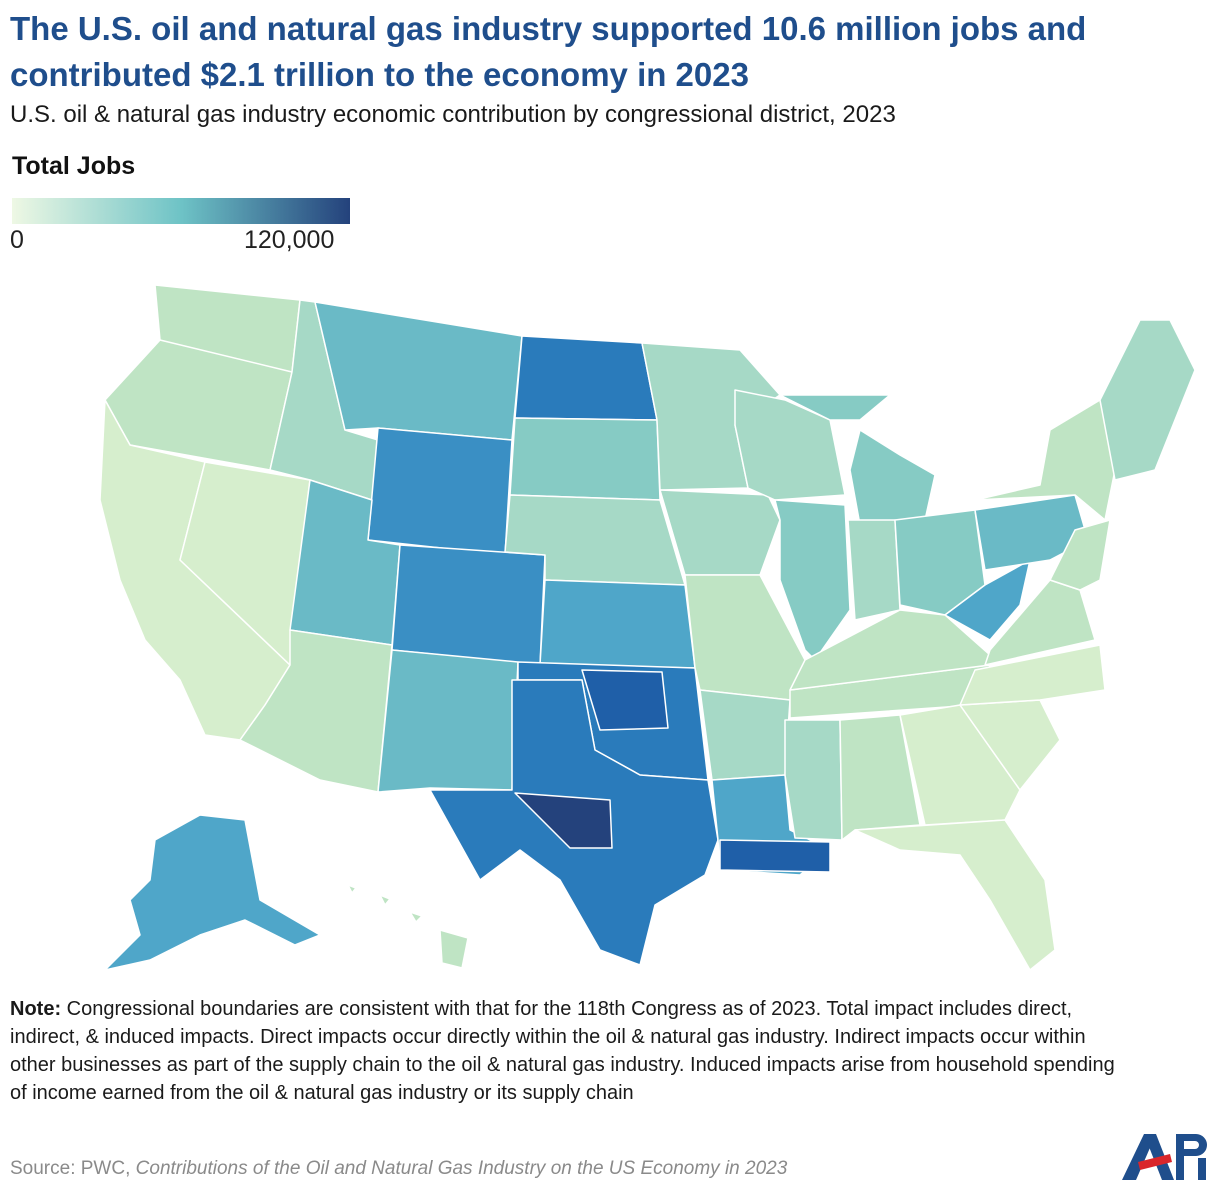 The image size is (1220, 1198). Describe the element at coordinates (1164, 1157) in the screenshot. I see `api-logo` at that location.